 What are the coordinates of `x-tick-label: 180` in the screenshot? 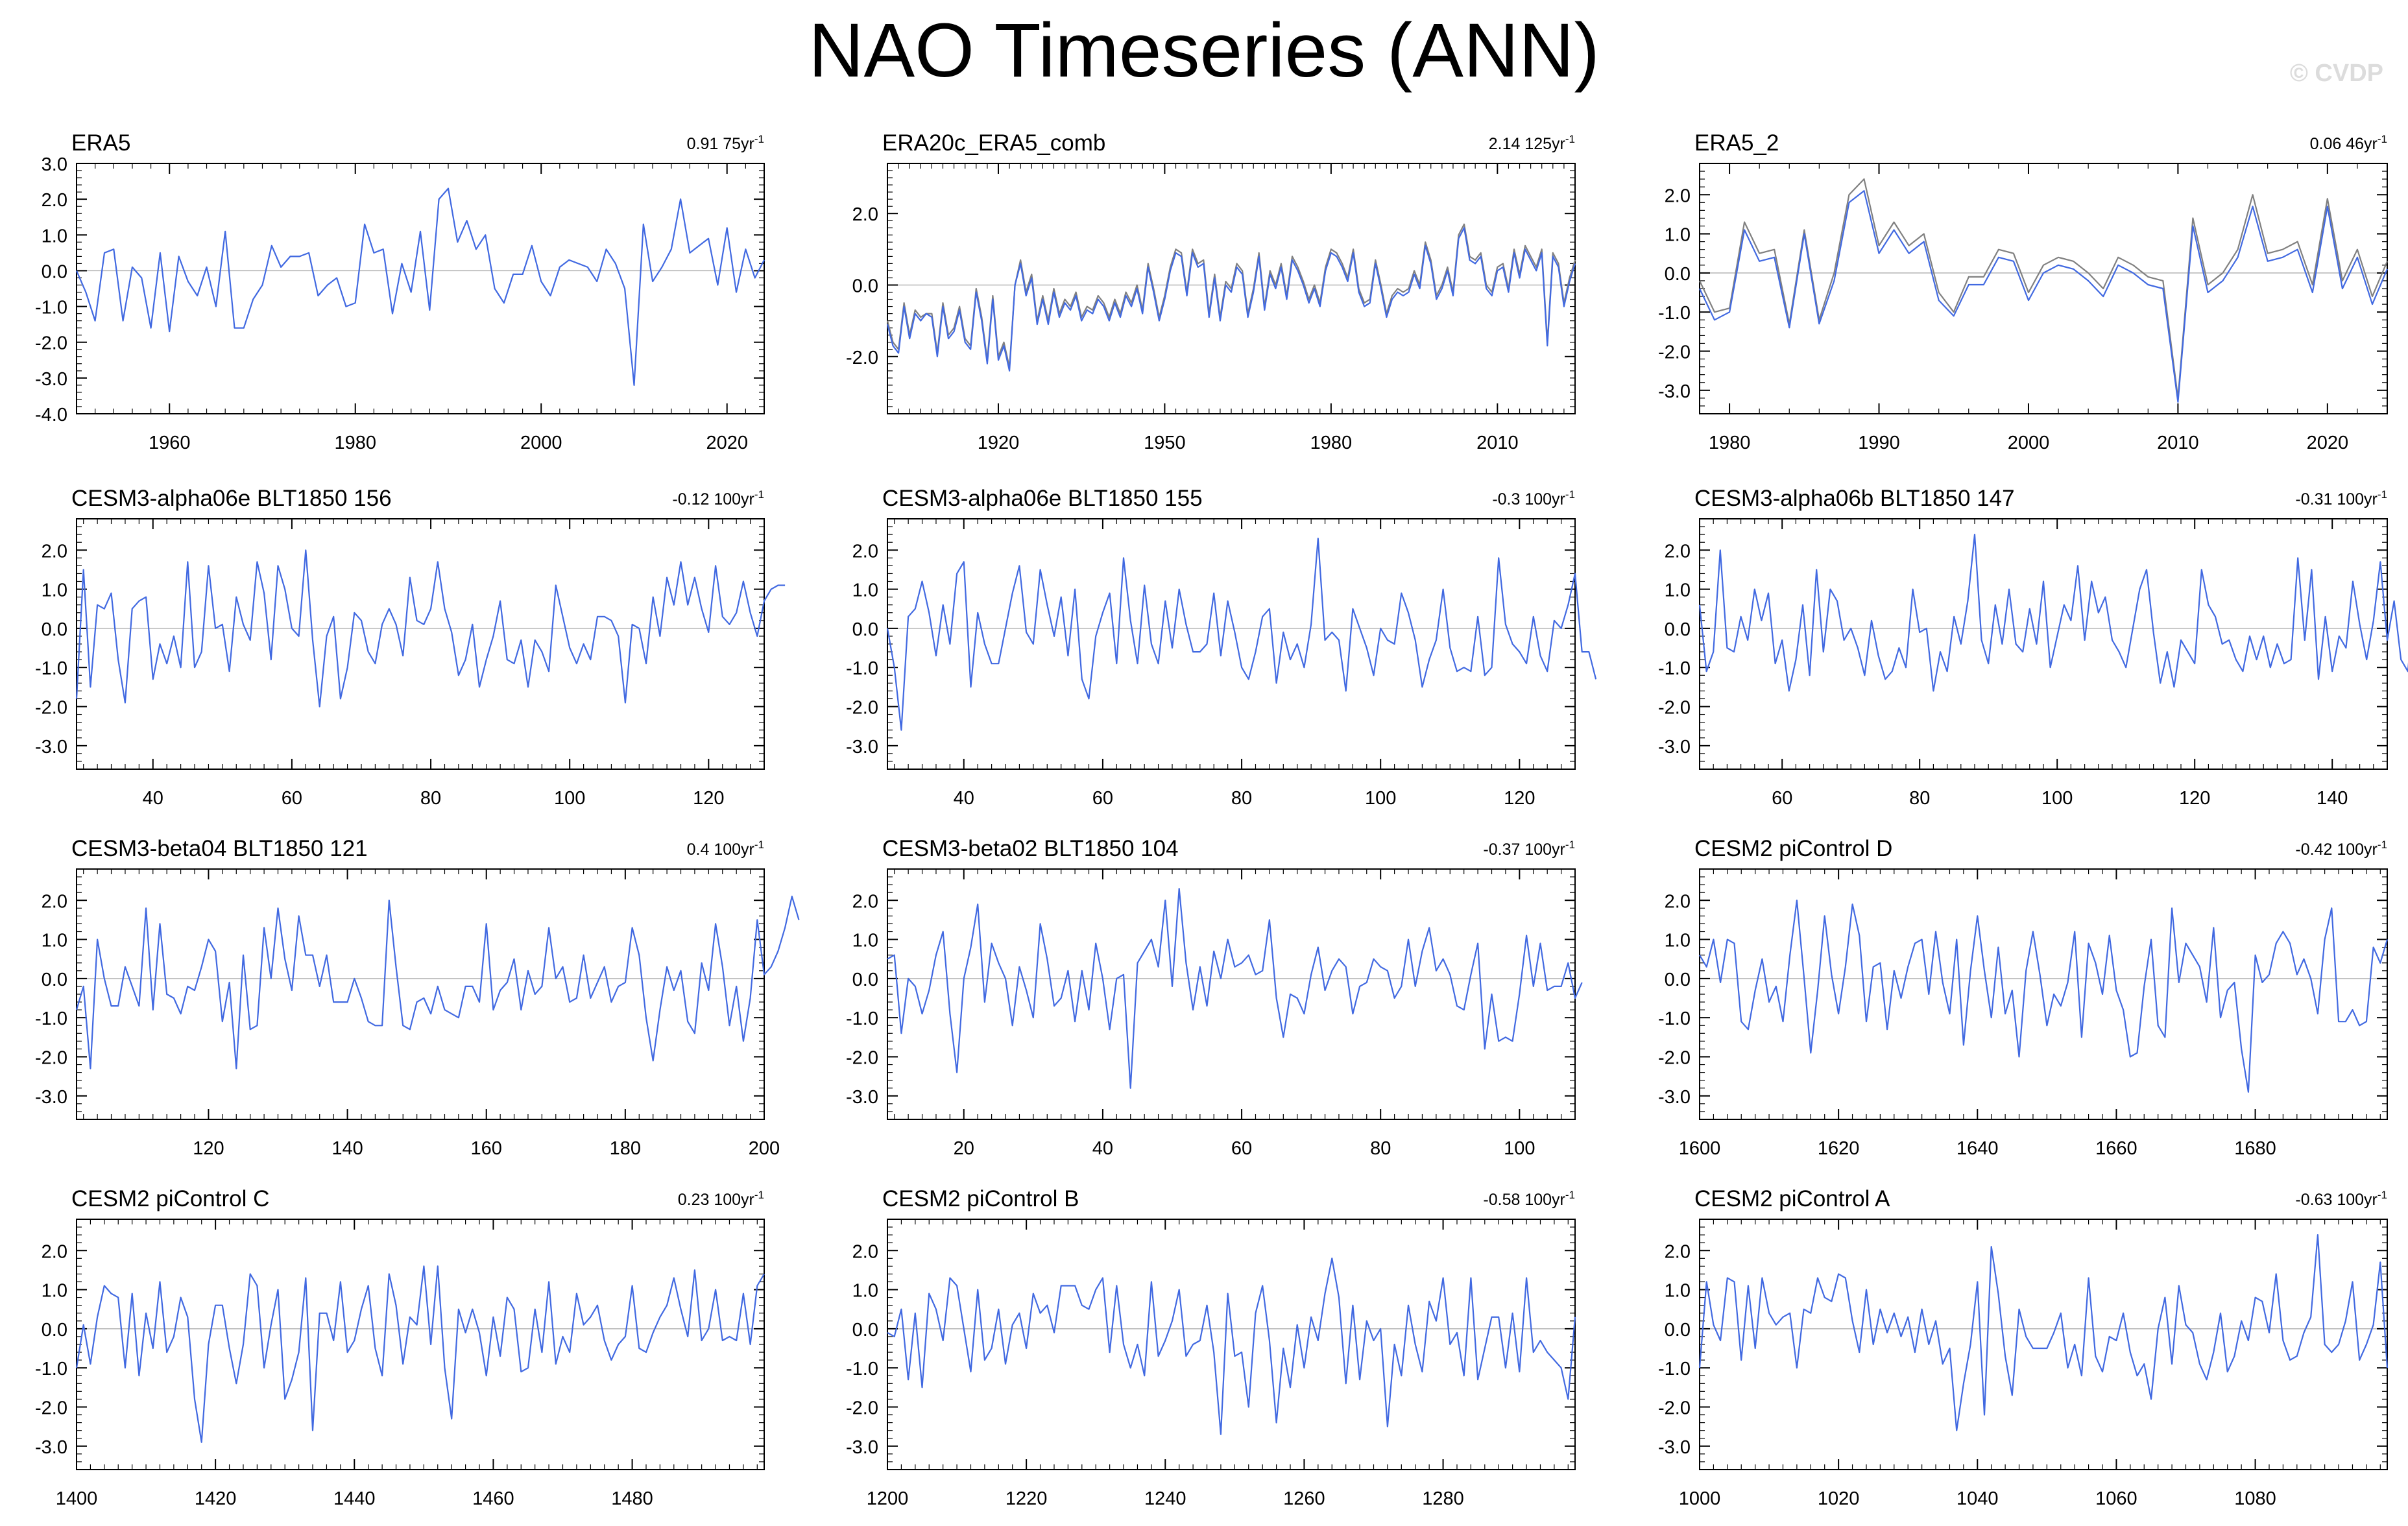 It's located at (625, 1148).